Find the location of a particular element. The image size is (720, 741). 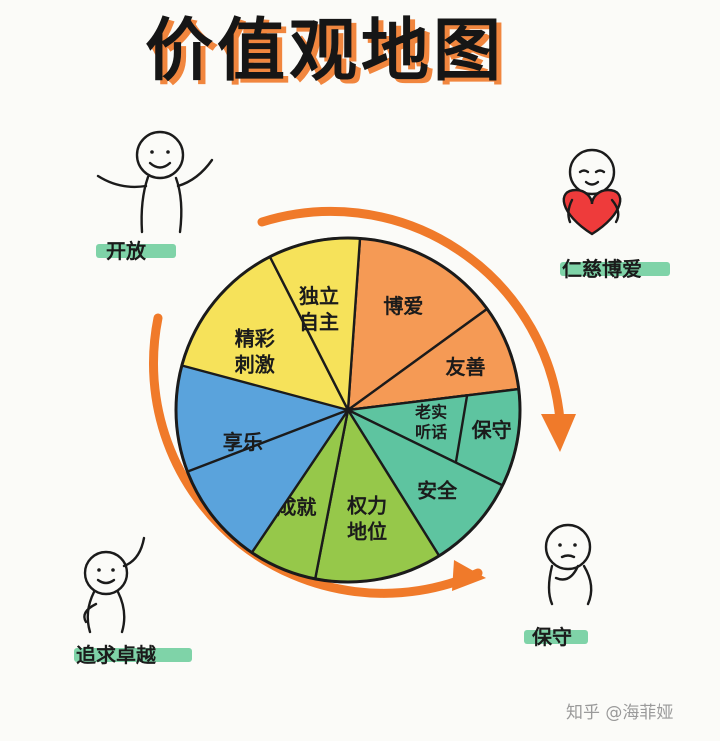

wheel-label-shanliang: 友善 is located at coordinates (465, 367).